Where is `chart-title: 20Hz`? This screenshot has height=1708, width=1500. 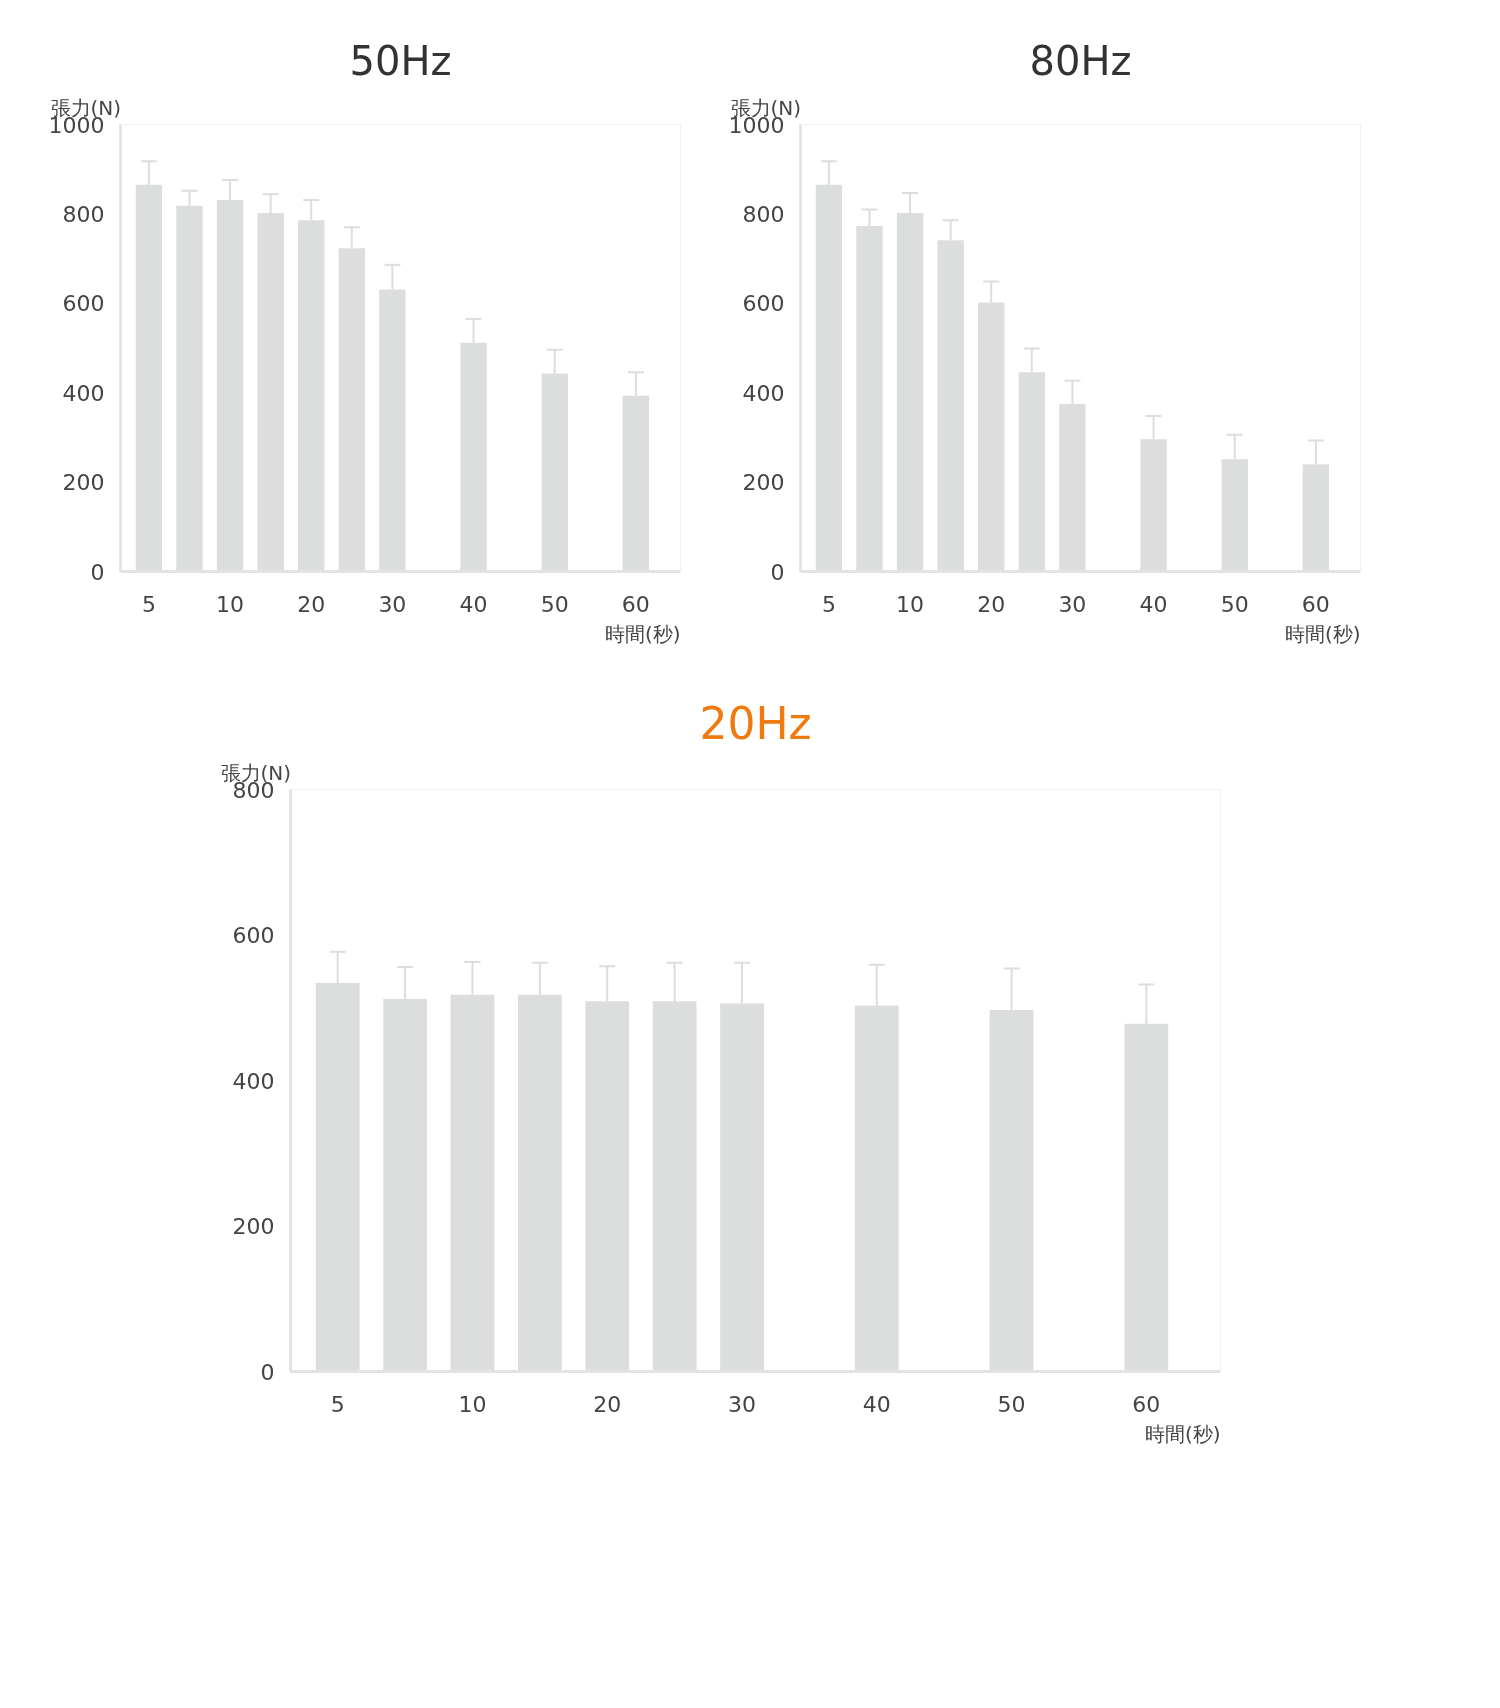
chart-title: 20Hz is located at coordinates (755, 723).